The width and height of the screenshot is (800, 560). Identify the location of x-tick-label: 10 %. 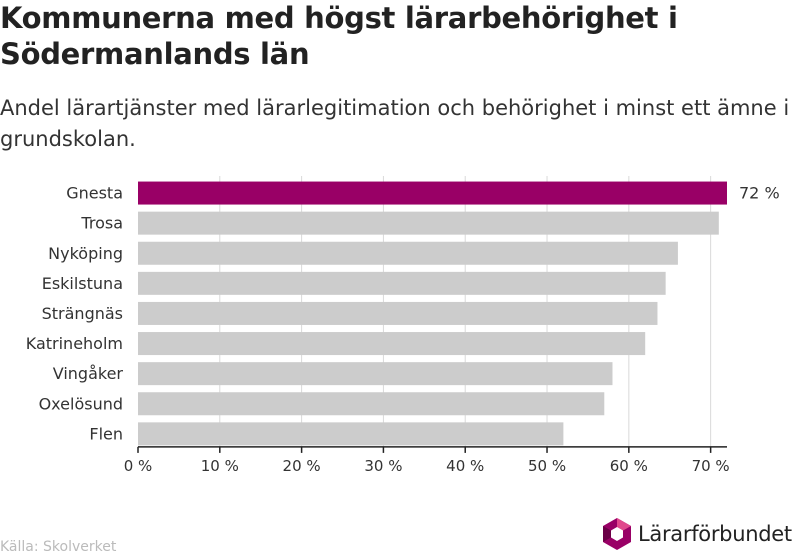
(220, 466).